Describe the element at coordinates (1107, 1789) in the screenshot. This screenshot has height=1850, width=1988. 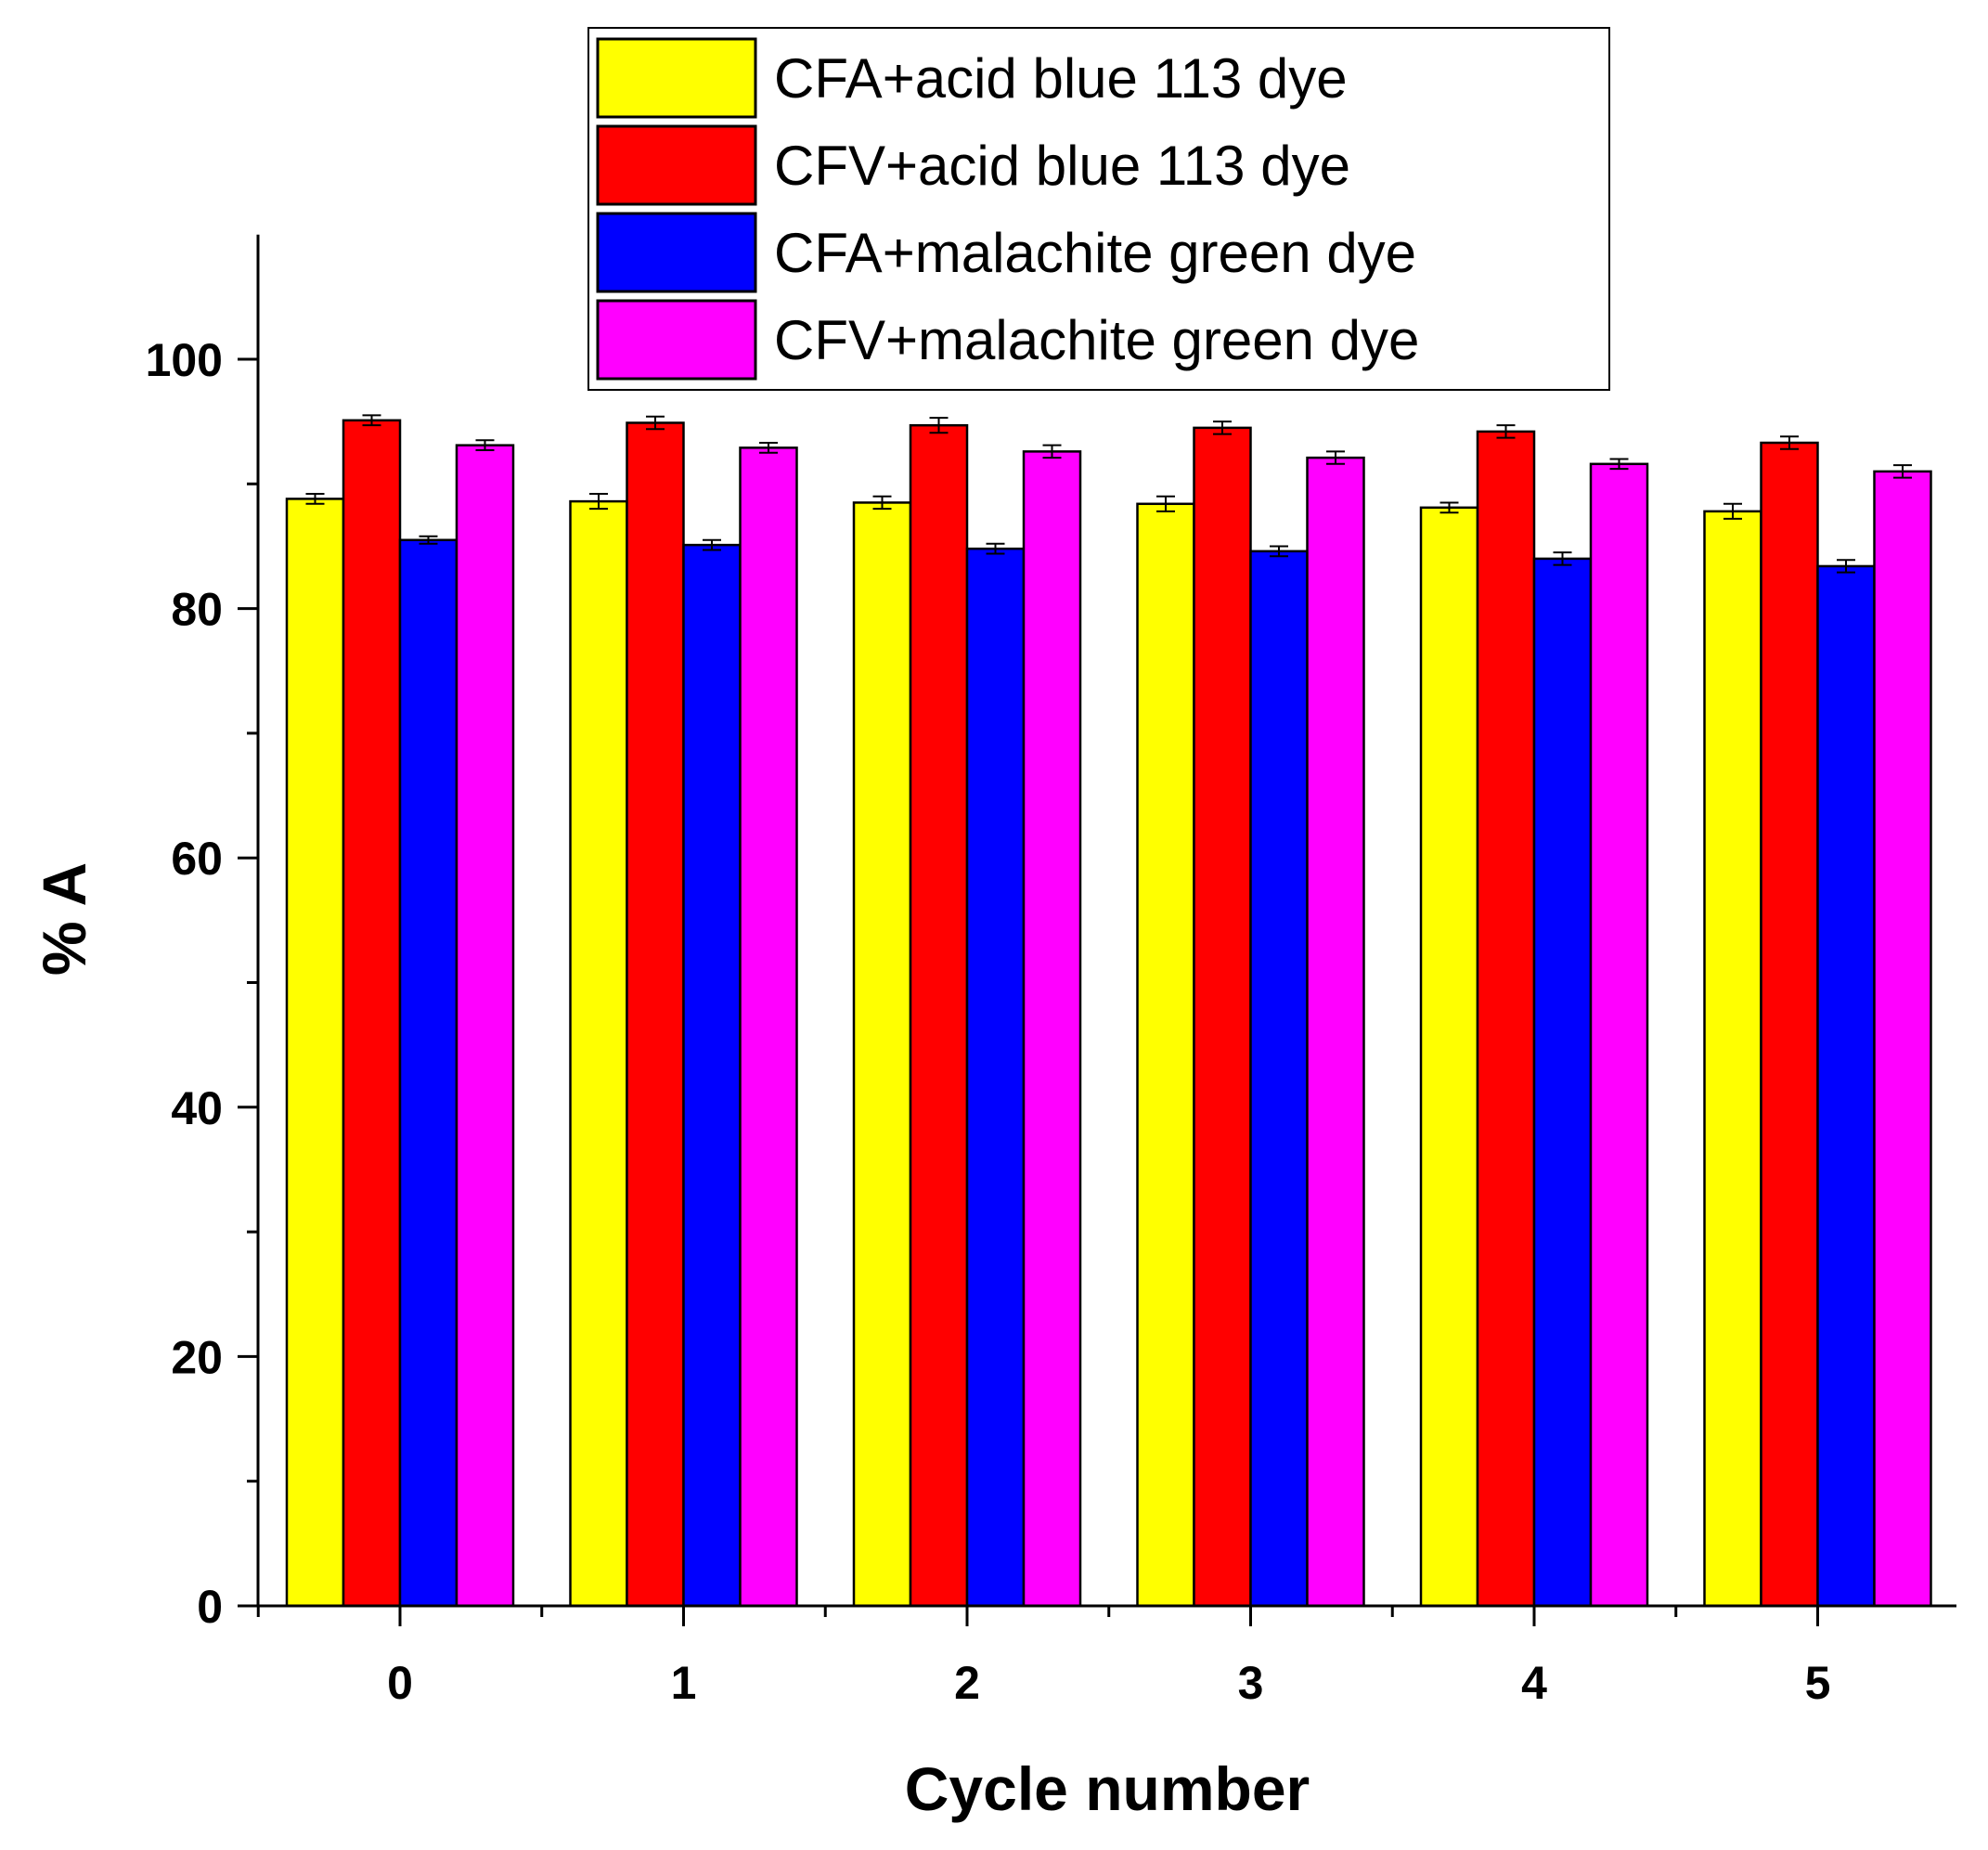
I see `x-axis-title: Cycle number` at that location.